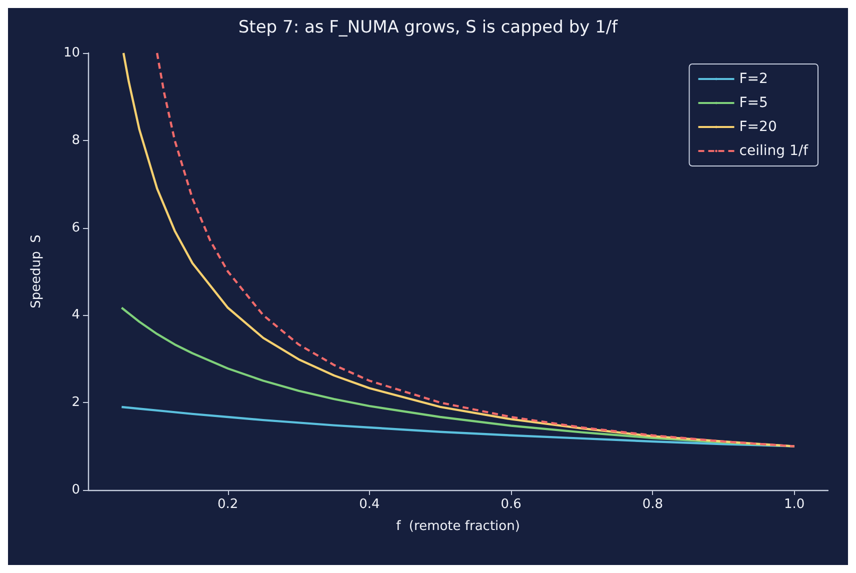 This screenshot has height=573, width=856. What do you see at coordinates (76, 490) in the screenshot?
I see `y-tick-label: 0` at bounding box center [76, 490].